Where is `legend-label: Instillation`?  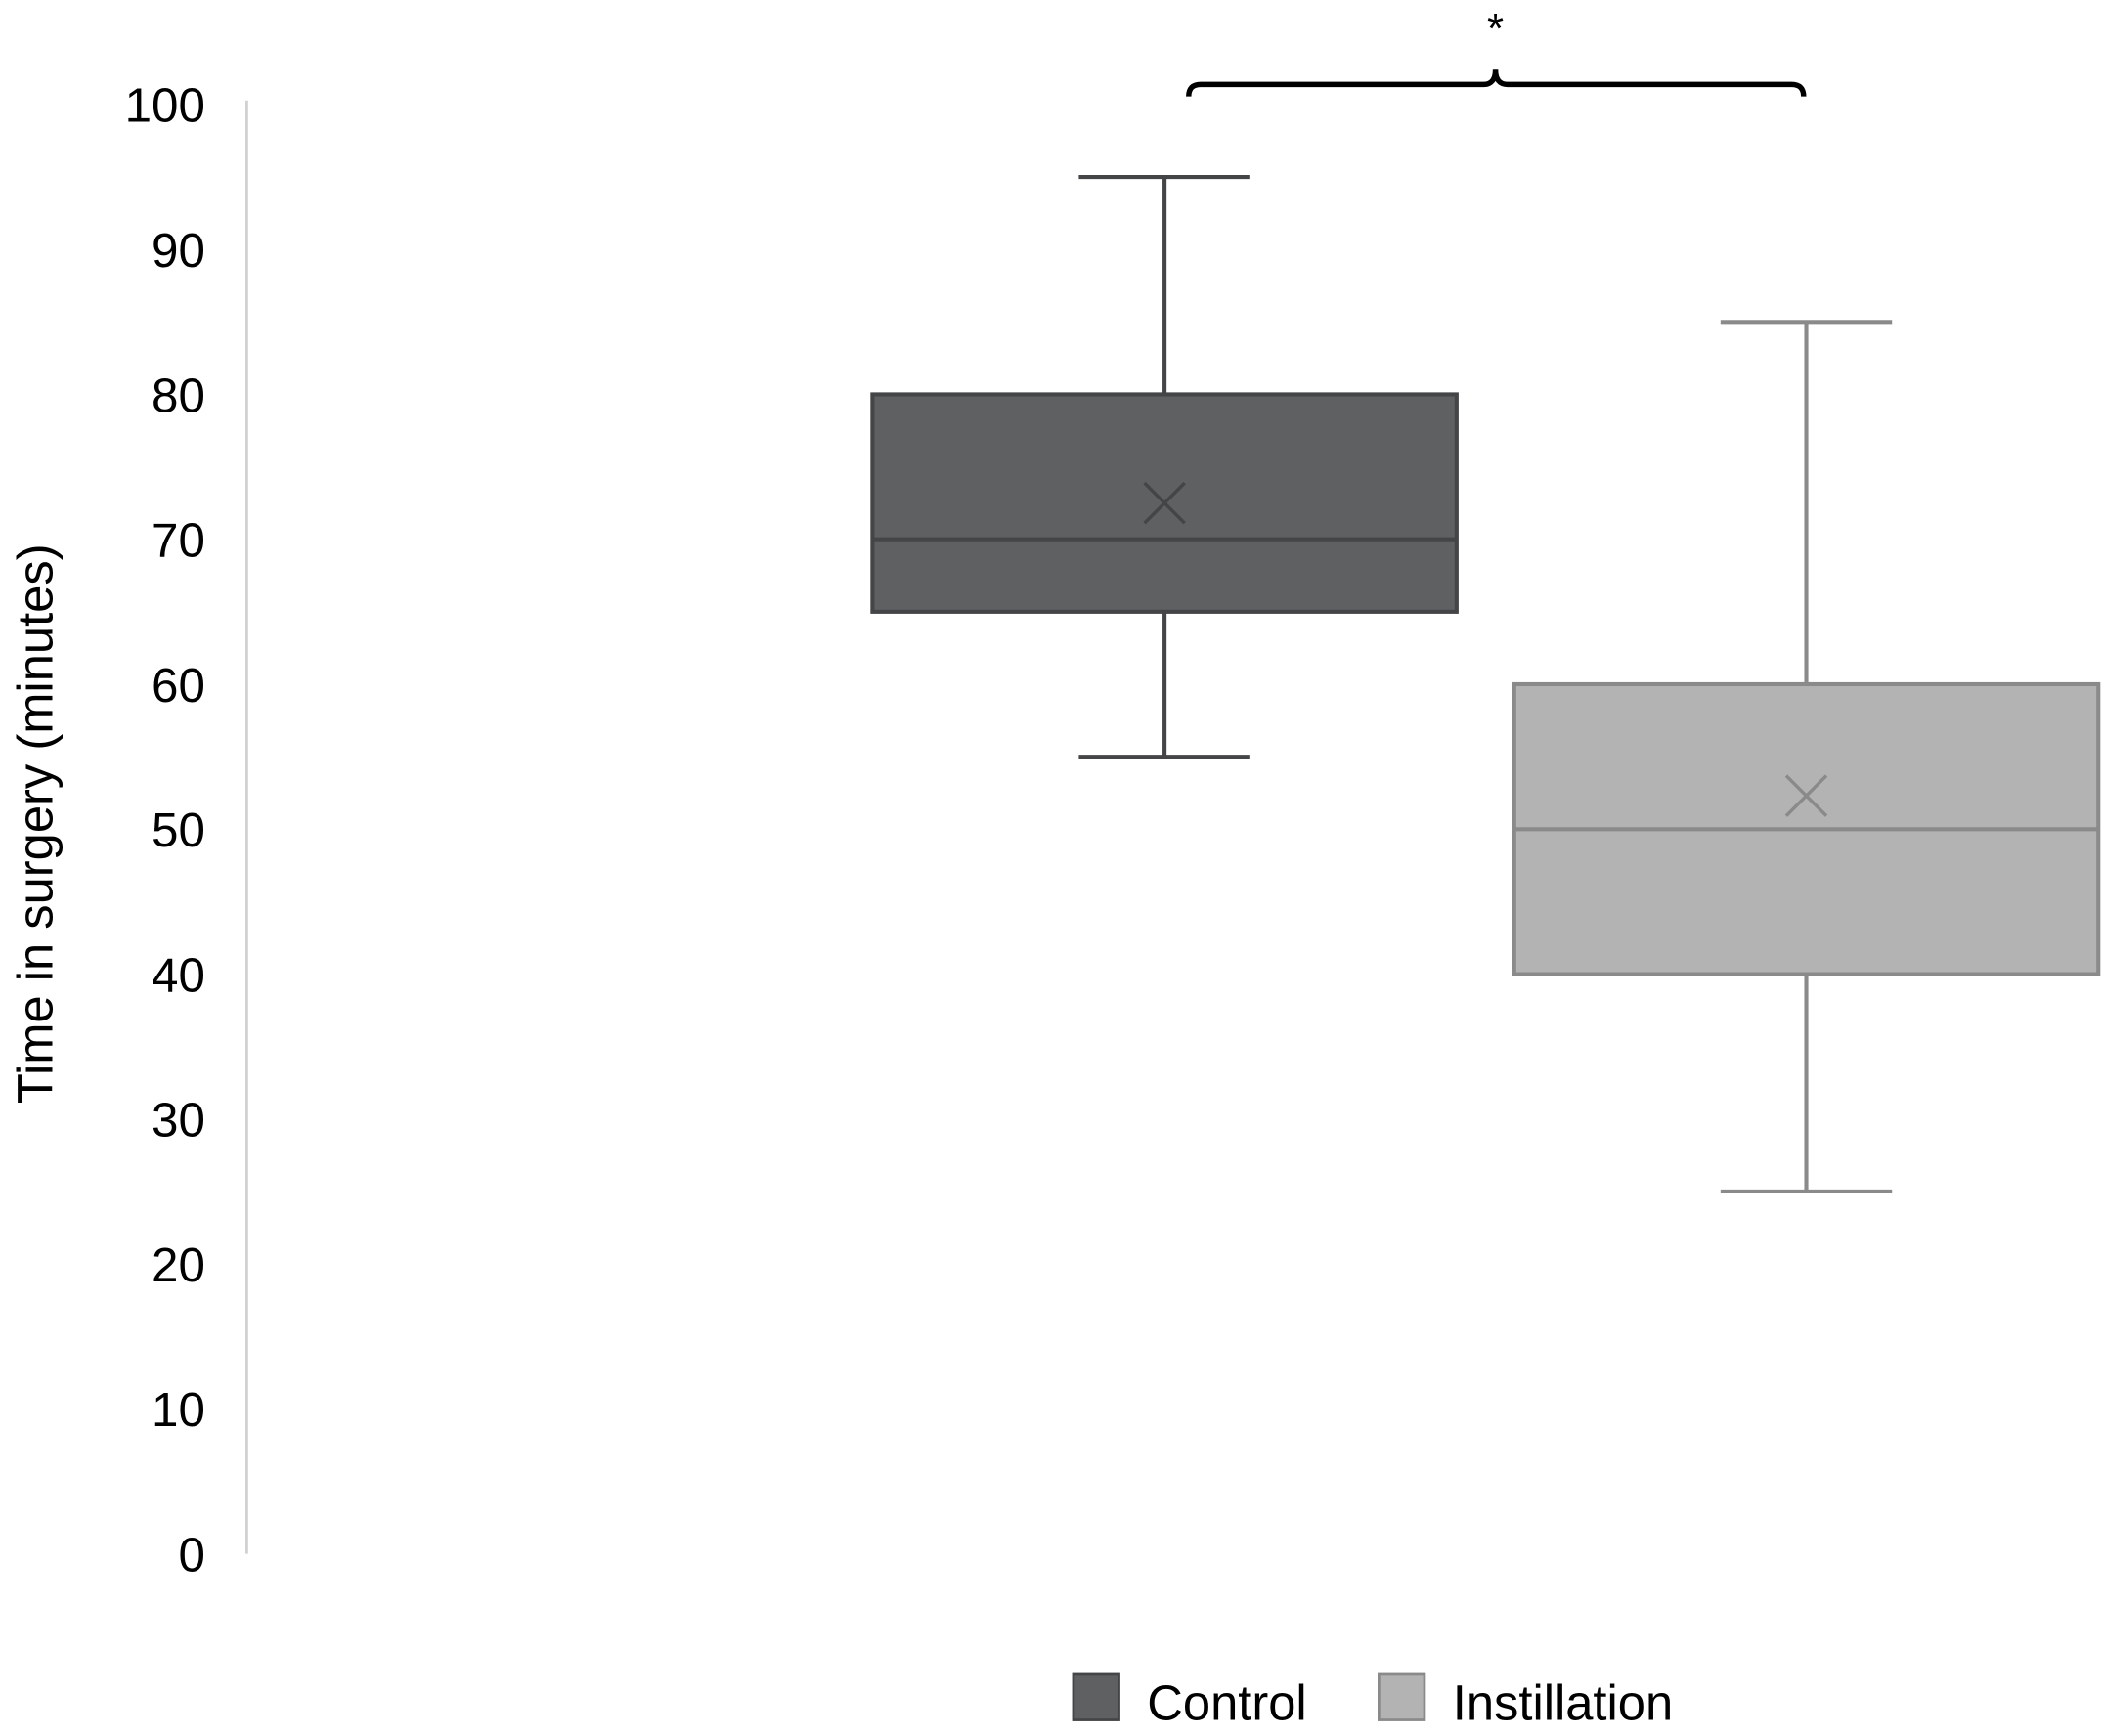
legend-label: Instillation is located at coordinates (1563, 1703).